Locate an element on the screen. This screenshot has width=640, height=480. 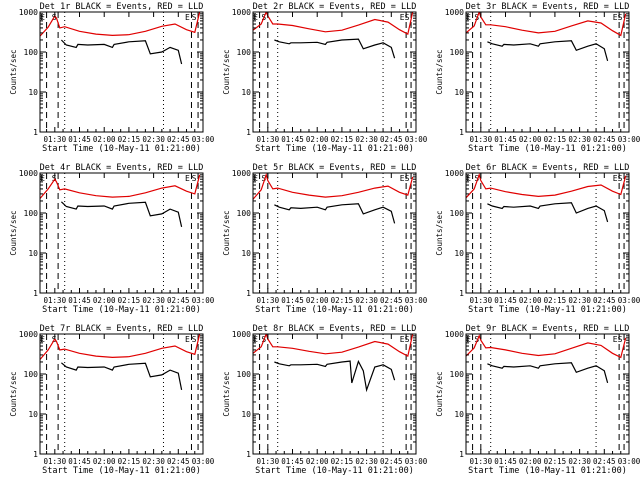
panel-title: Det 4r BLACK = Events, RED = LLD is located at coordinates (122, 168).